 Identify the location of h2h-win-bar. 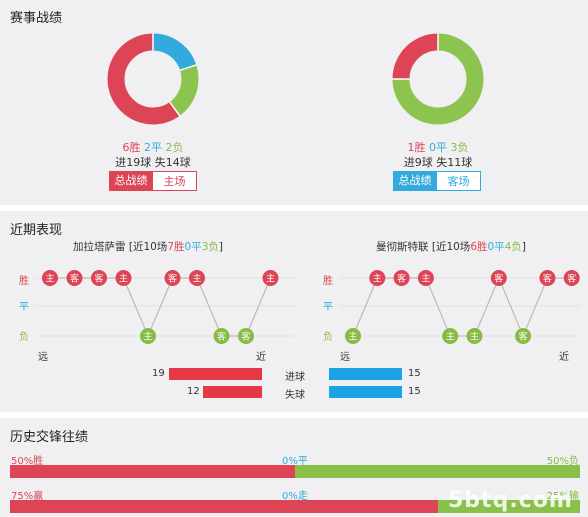
(152, 471).